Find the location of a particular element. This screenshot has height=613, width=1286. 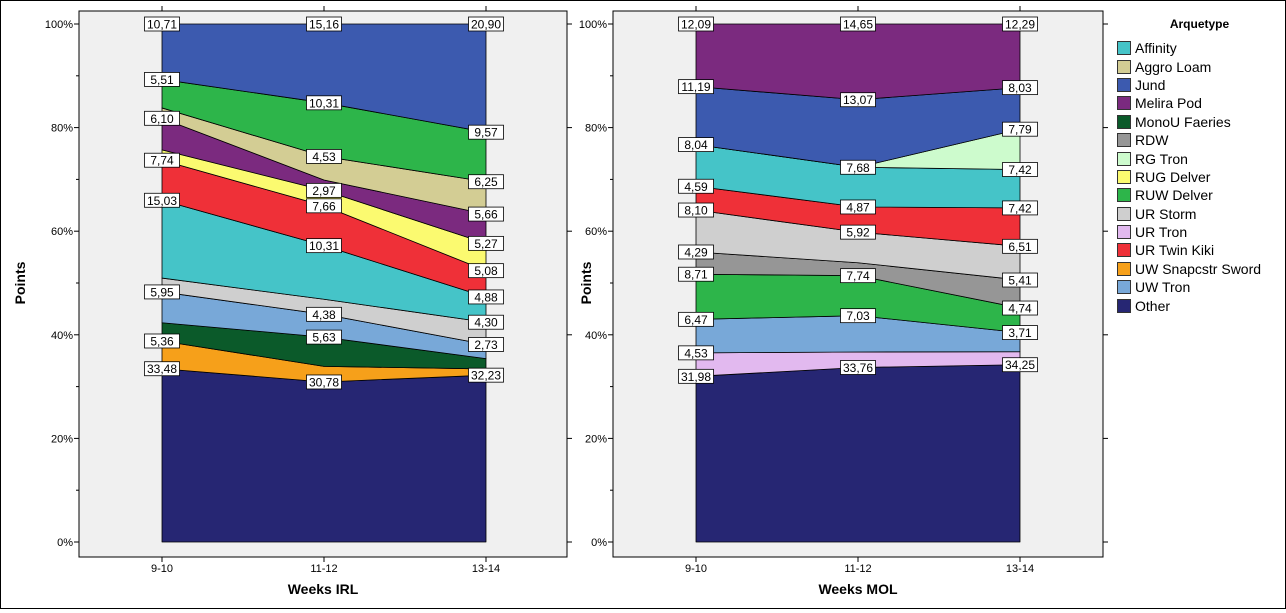

legend-label: UR Twin Kiki is located at coordinates (1175, 250).